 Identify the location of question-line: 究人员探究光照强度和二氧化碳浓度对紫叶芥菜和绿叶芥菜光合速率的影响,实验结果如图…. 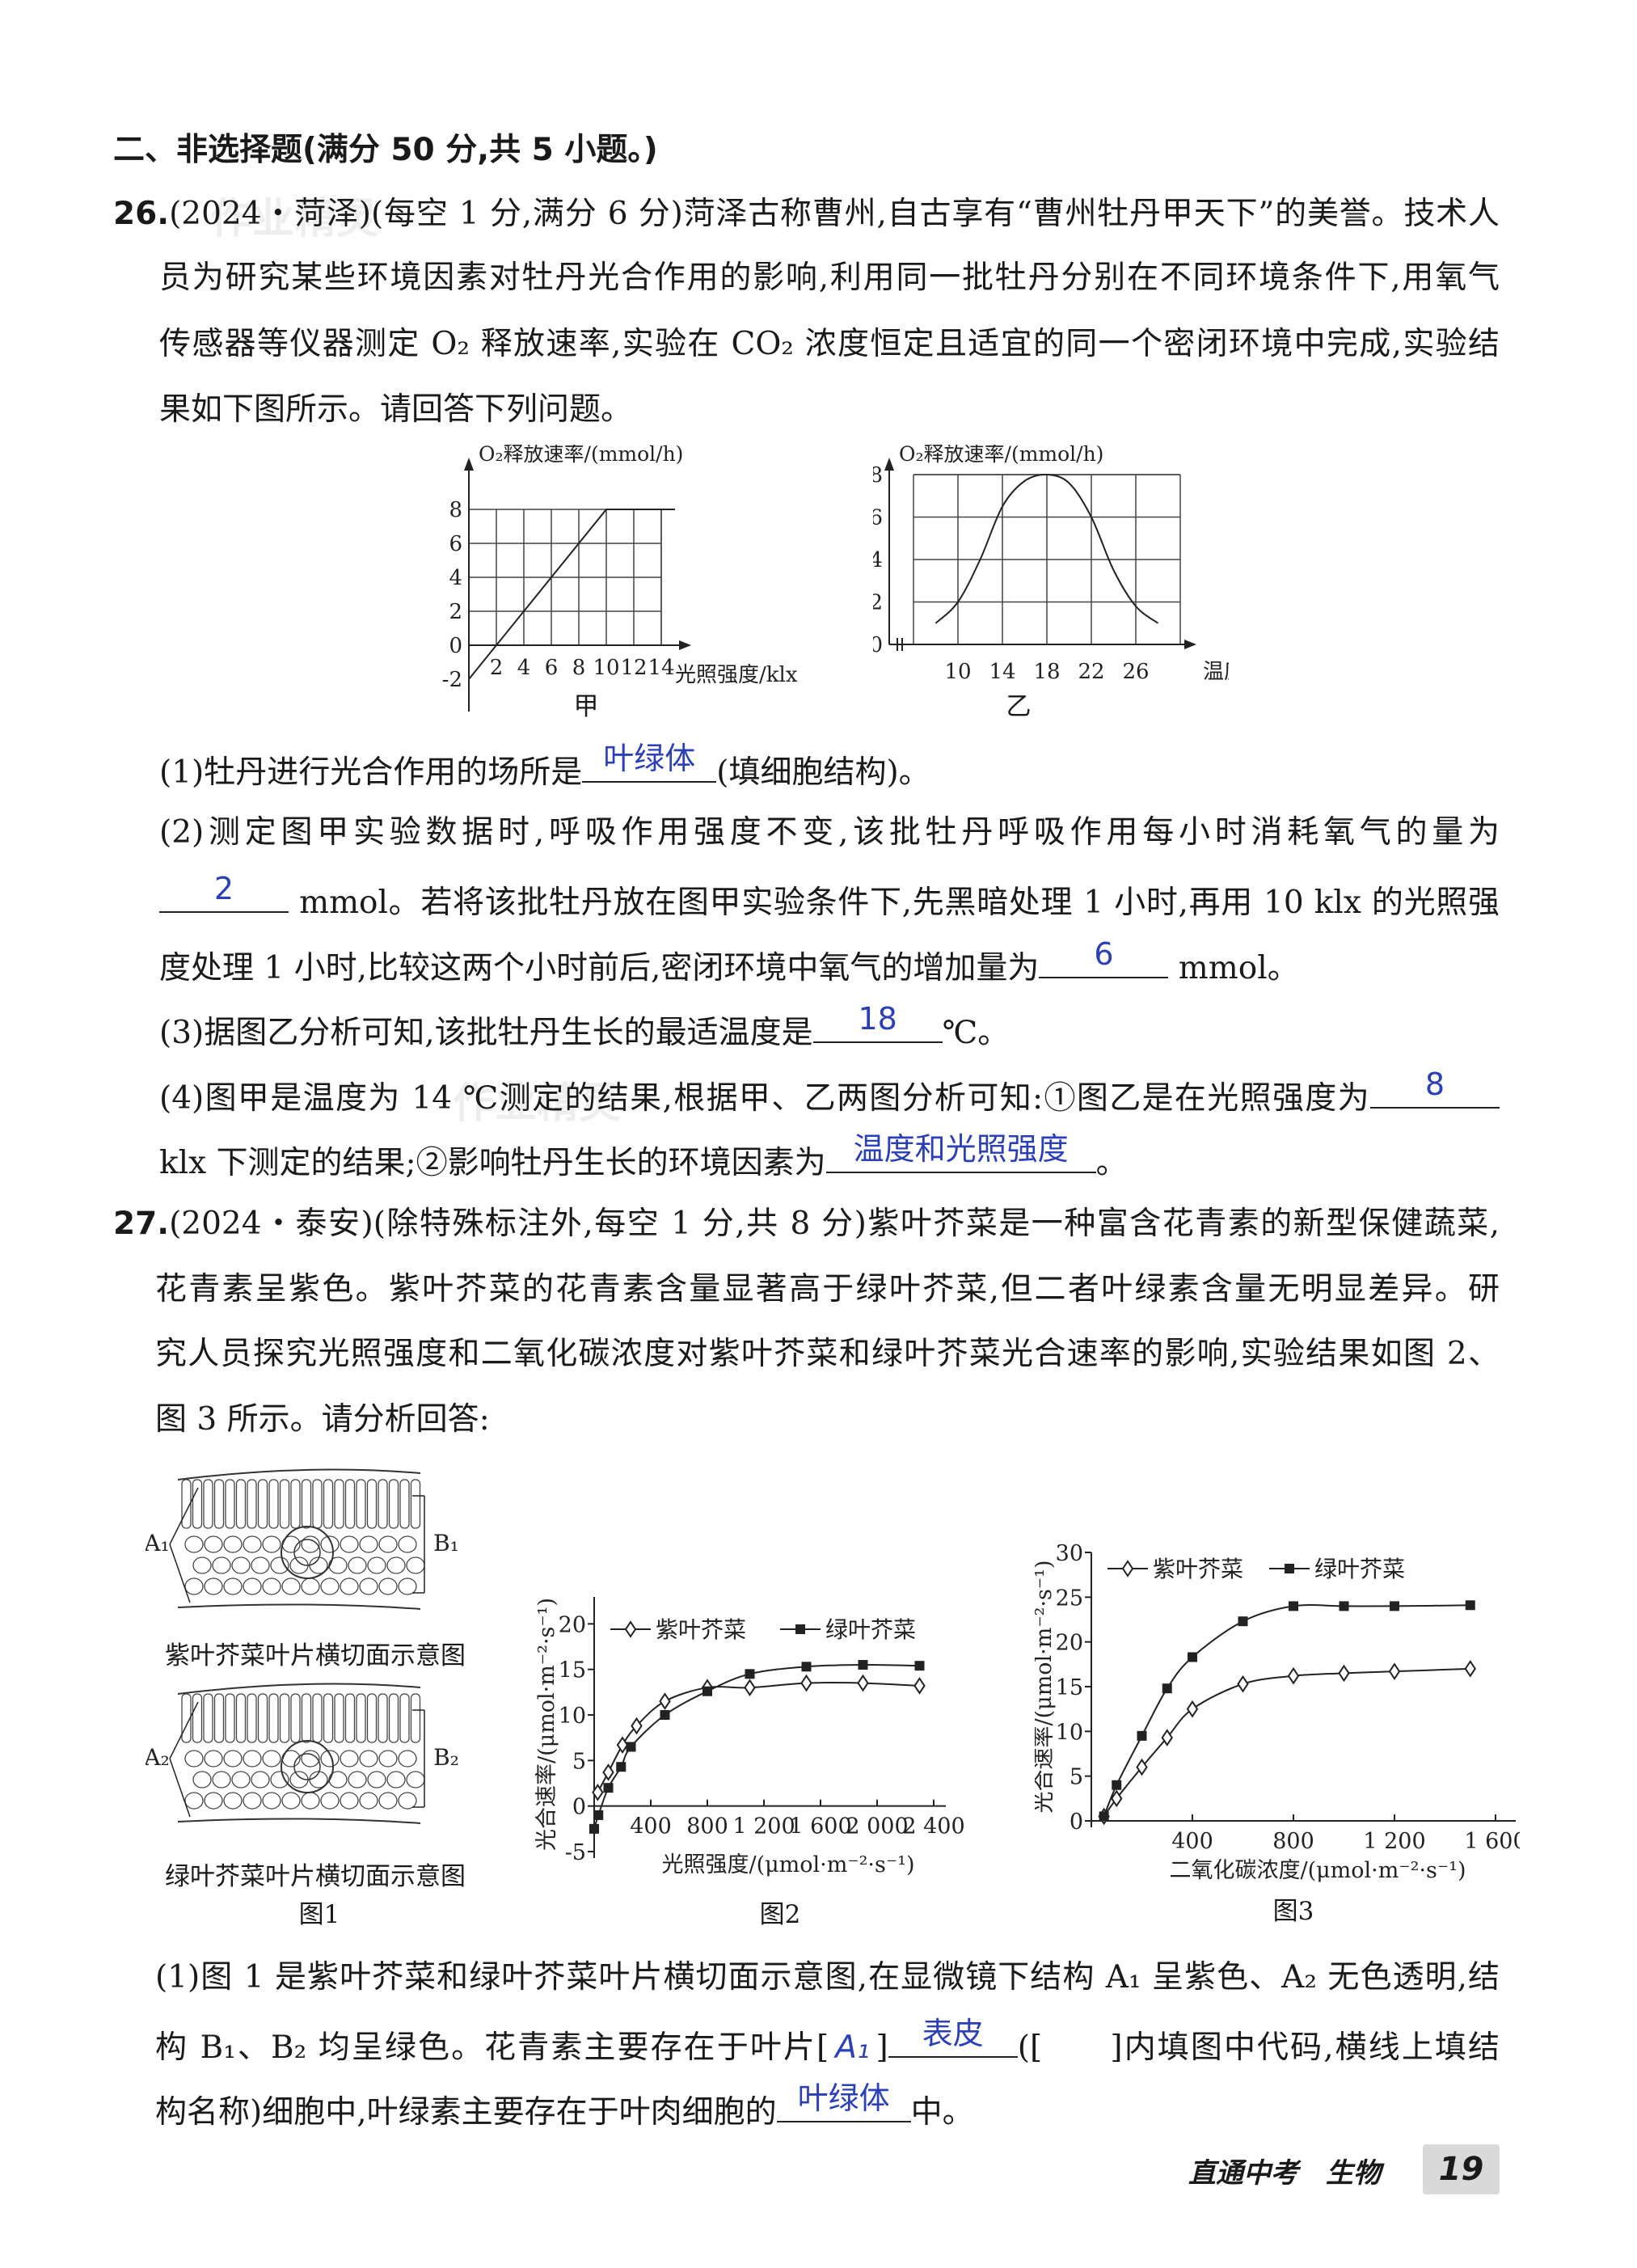
(827, 1354).